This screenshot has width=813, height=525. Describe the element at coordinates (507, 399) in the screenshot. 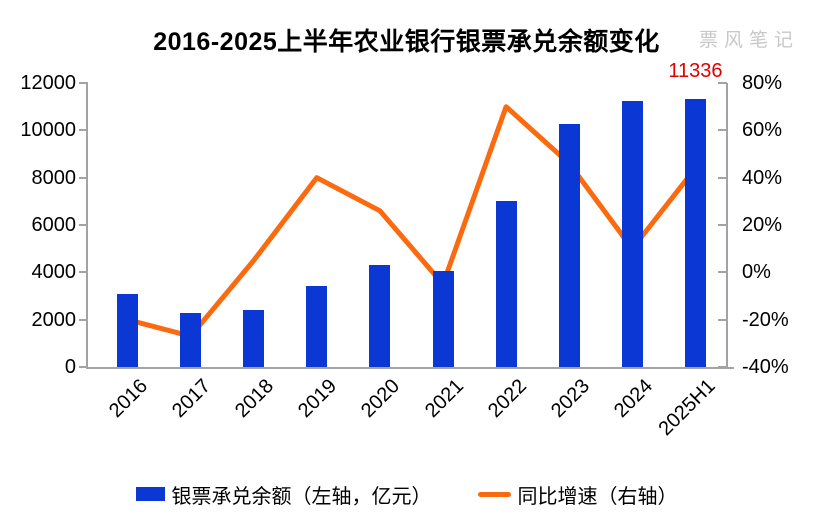

I see `x-axis-label-2022: 2022` at that location.